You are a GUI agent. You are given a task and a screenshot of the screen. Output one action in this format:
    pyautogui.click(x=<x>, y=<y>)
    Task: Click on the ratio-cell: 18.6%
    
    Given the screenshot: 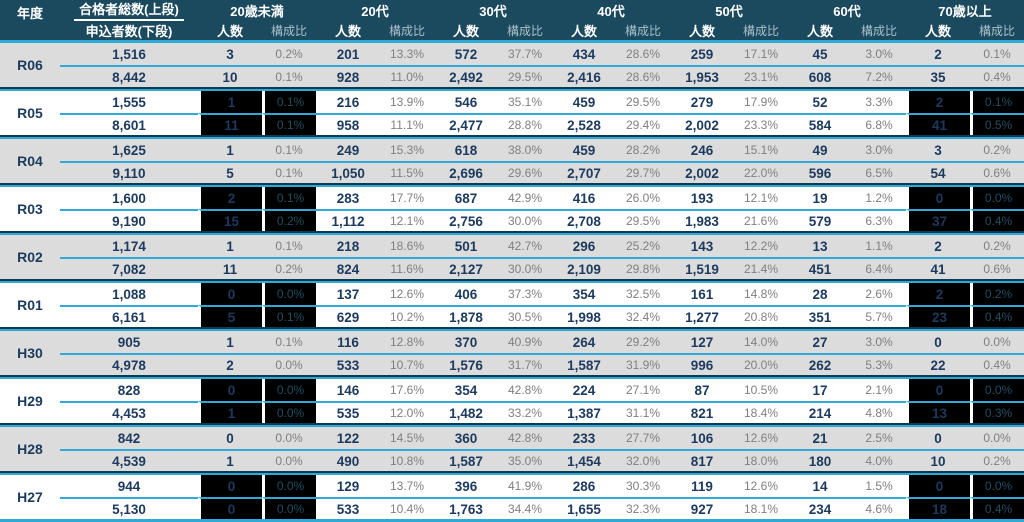 What is the action you would take?
    pyautogui.click(x=407, y=246)
    